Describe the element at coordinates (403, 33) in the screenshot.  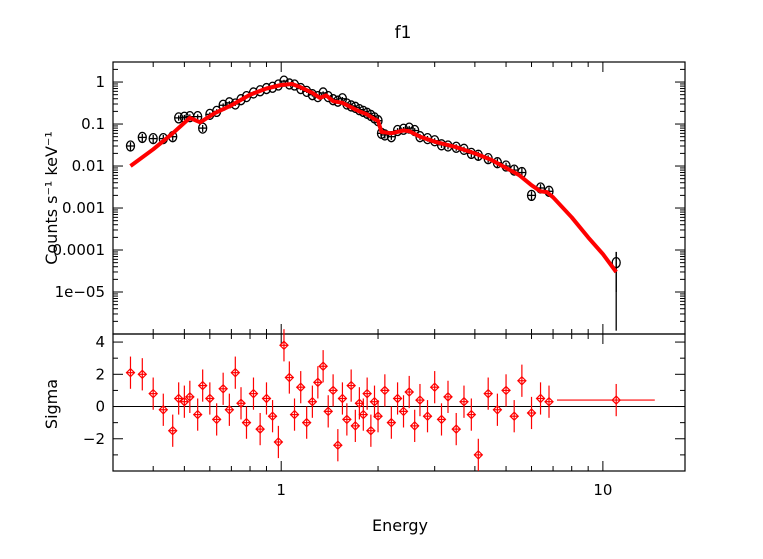
I see `chart-title: f1` at that location.